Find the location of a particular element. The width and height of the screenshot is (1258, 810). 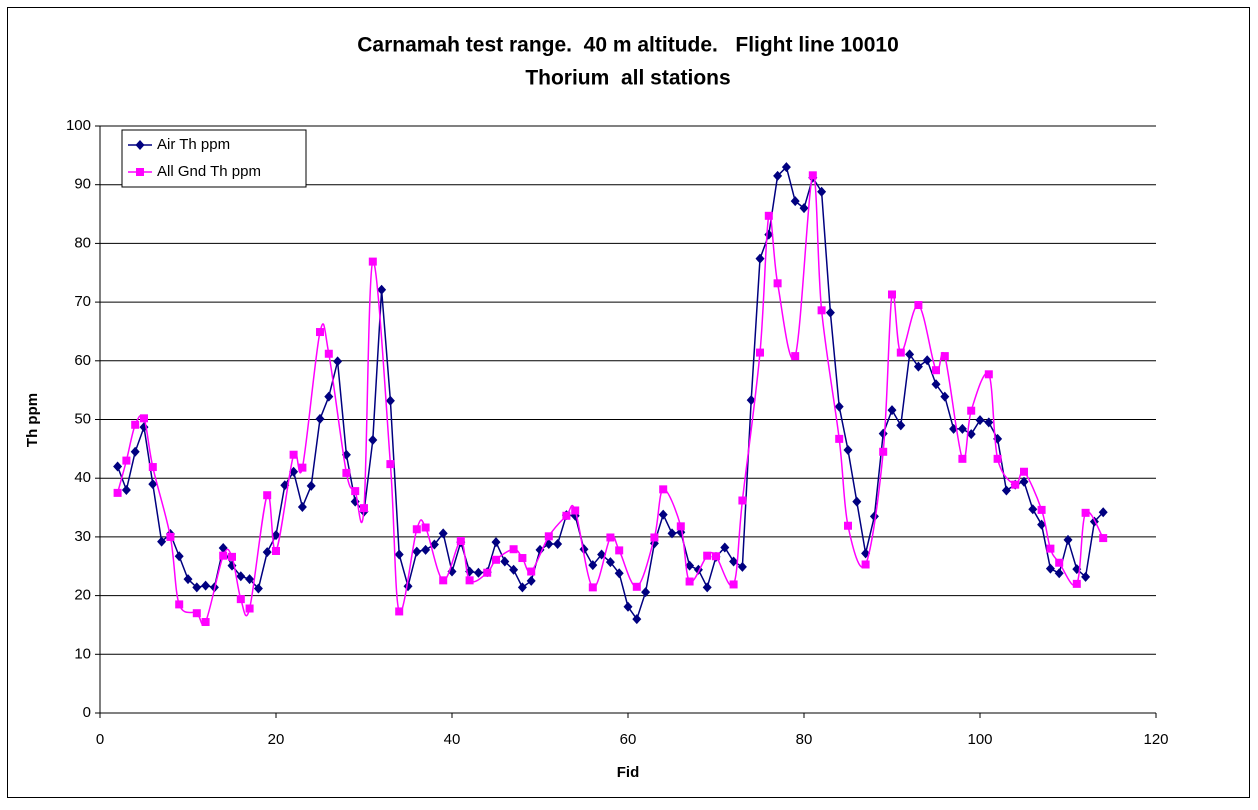

x-axis-label: Fid is located at coordinates (628, 772).